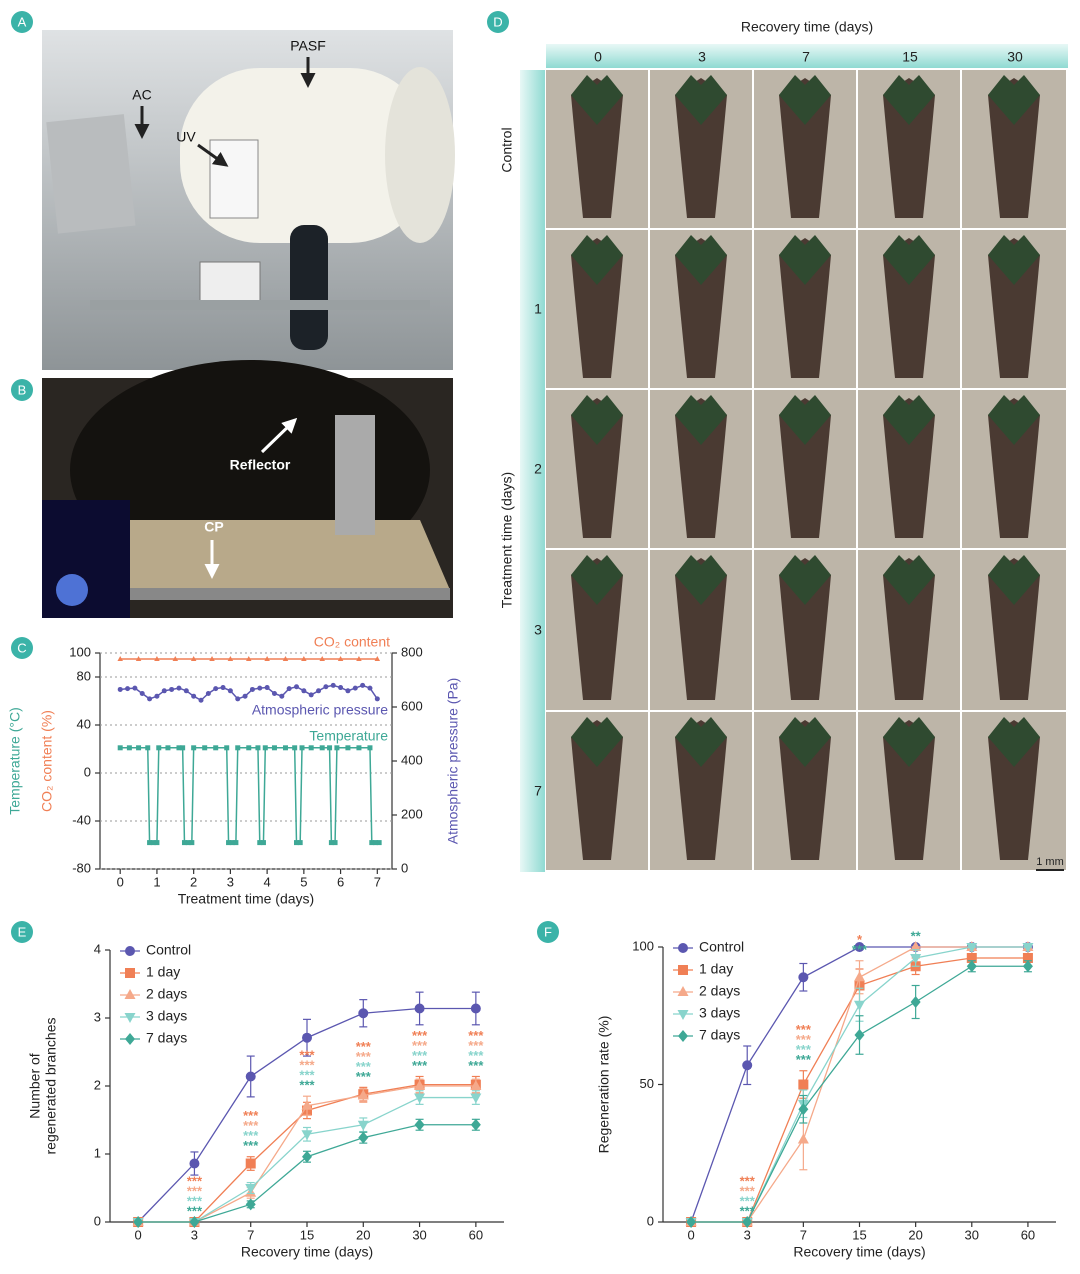 The height and width of the screenshot is (1274, 1080). I want to click on photo-label: CP, so click(213, 527).